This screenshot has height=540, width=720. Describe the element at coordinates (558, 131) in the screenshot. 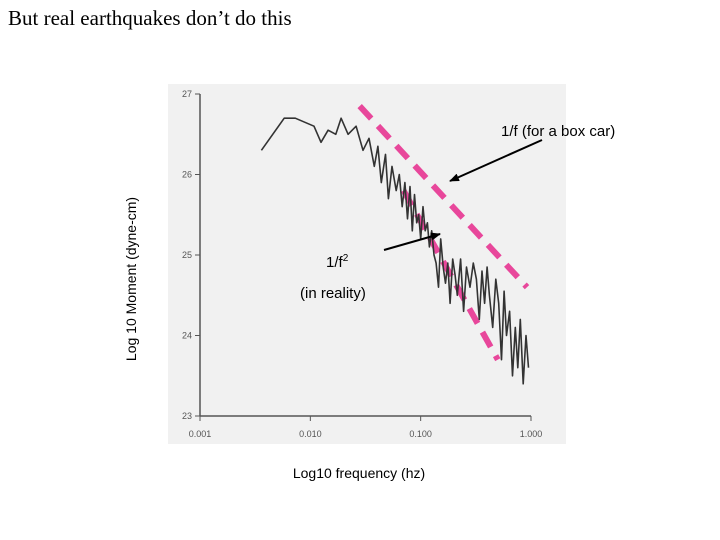

I see `annotation-box-car: 1/f (for a box car)` at that location.